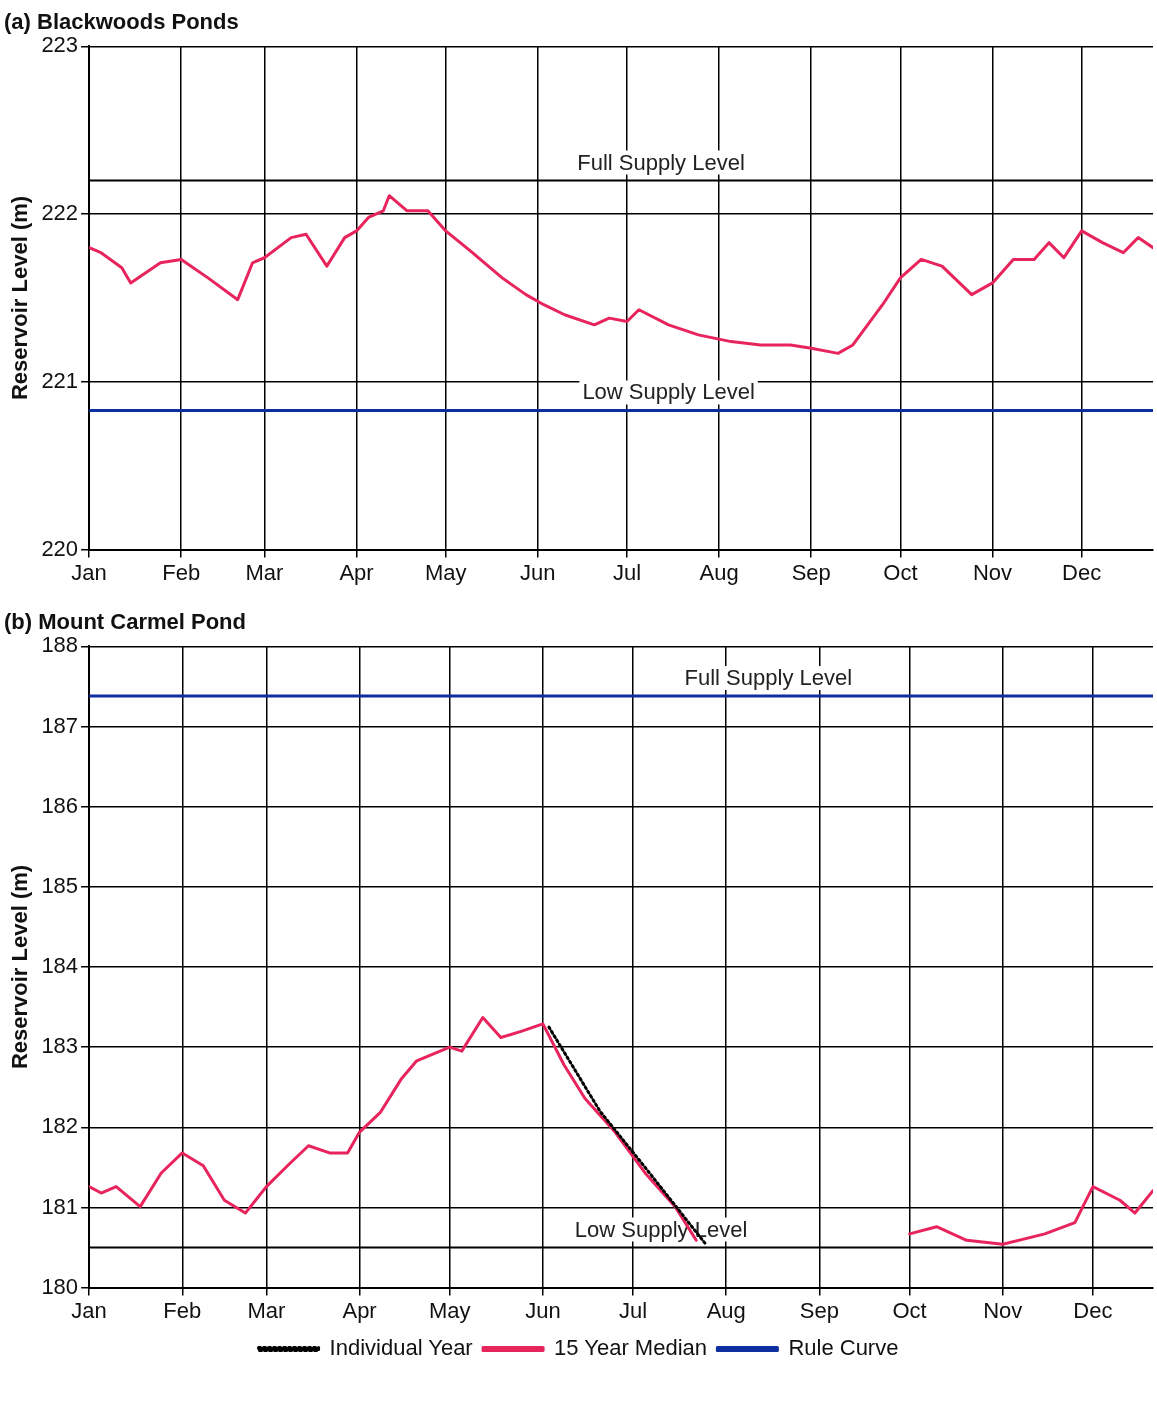 This screenshot has width=1157, height=1420. Describe the element at coordinates (121, 22) in the screenshot. I see `chart-title: (a) Blackwoods Ponds` at that location.